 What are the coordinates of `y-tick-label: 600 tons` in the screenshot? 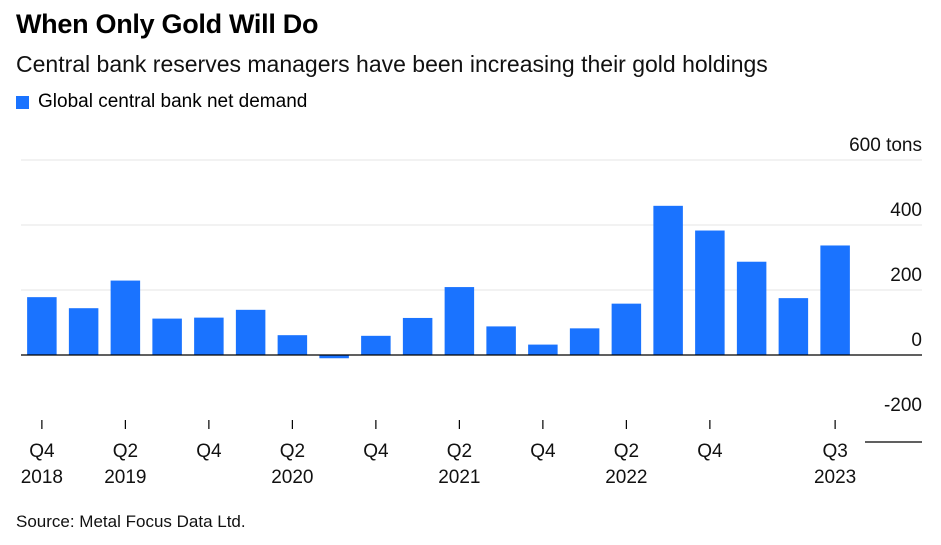 It's located at (885, 145).